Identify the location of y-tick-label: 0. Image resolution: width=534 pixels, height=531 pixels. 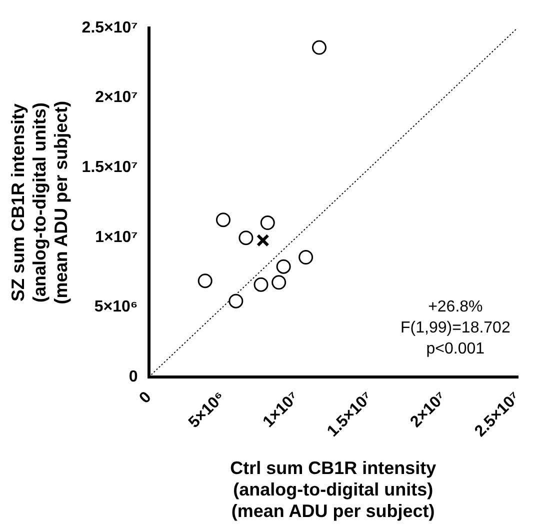
(133, 377).